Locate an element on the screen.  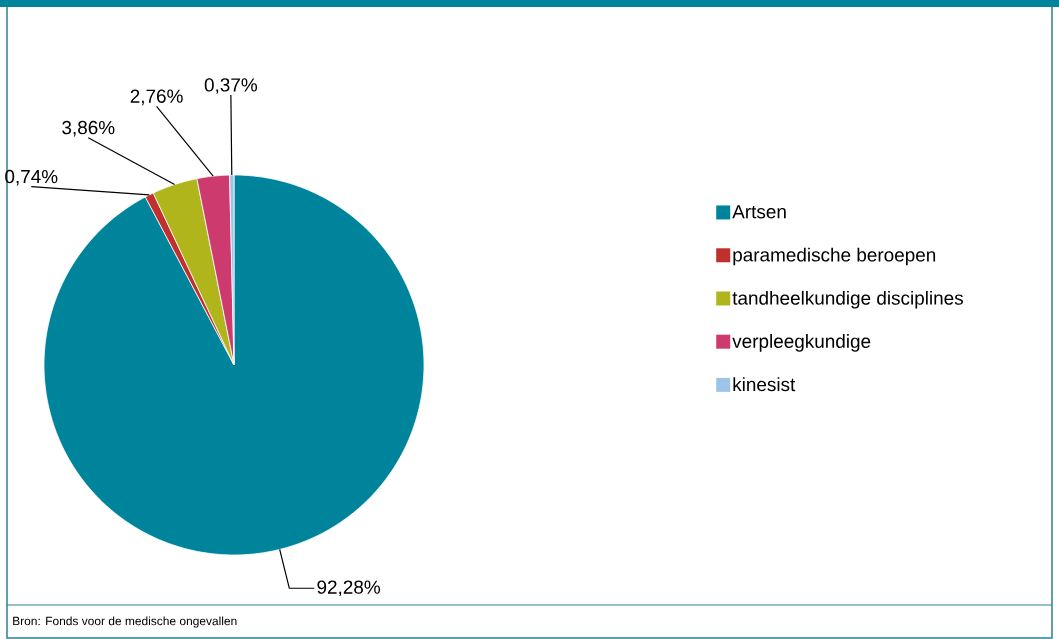
data-label: 3,86% is located at coordinates (88, 128).